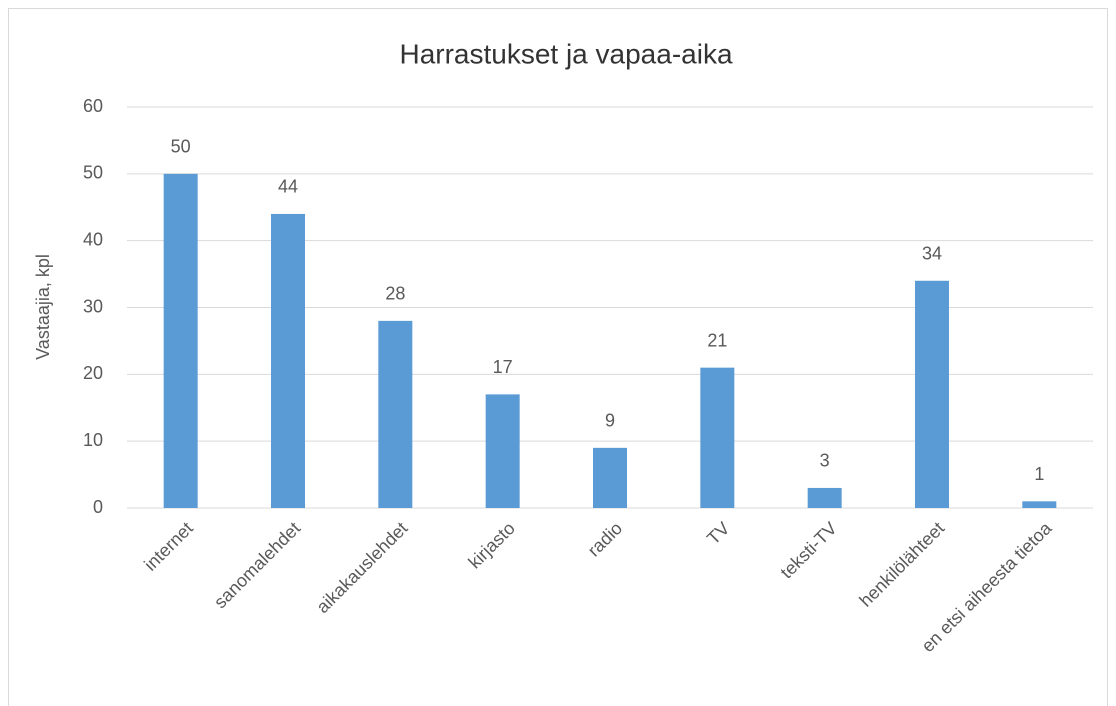  What do you see at coordinates (932, 254) in the screenshot?
I see `data-label: 34` at bounding box center [932, 254].